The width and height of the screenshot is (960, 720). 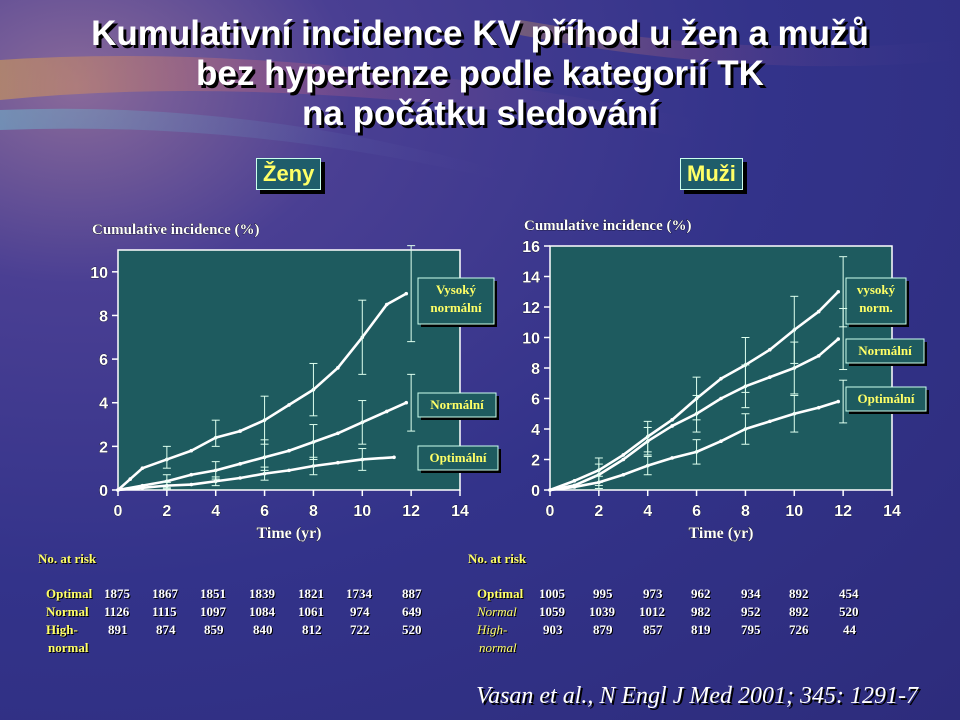 I want to click on risk-cell: 1084, so click(x=262, y=611).